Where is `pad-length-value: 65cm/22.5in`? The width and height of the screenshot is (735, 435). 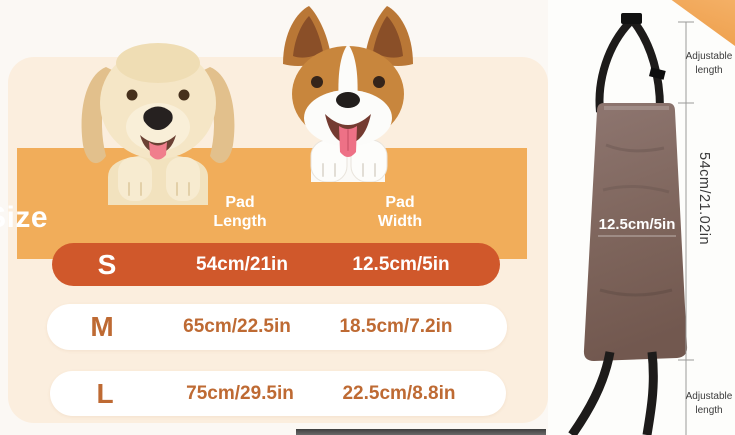 pad-length-value: 65cm/22.5in is located at coordinates (237, 326).